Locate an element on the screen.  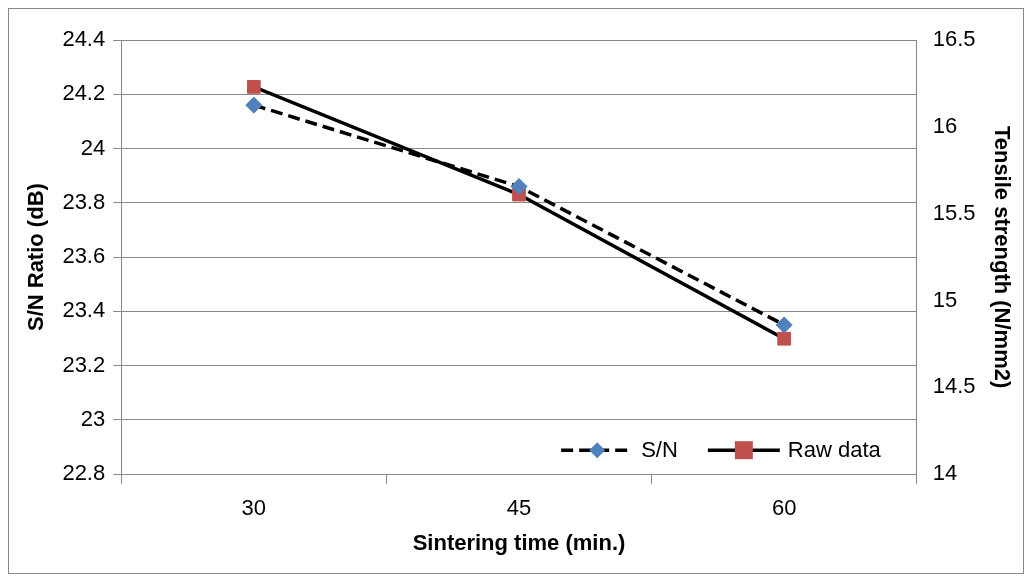
legend-label: S/N is located at coordinates (659, 450).